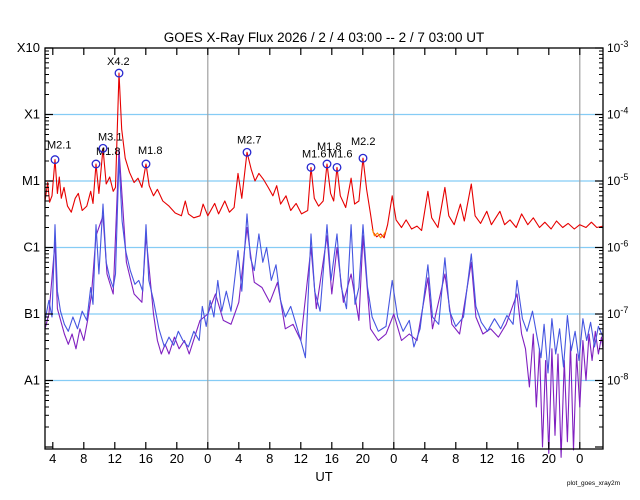  What do you see at coordinates (59, 146) in the screenshot?
I see `flare-class-label: M2.1` at bounding box center [59, 146].